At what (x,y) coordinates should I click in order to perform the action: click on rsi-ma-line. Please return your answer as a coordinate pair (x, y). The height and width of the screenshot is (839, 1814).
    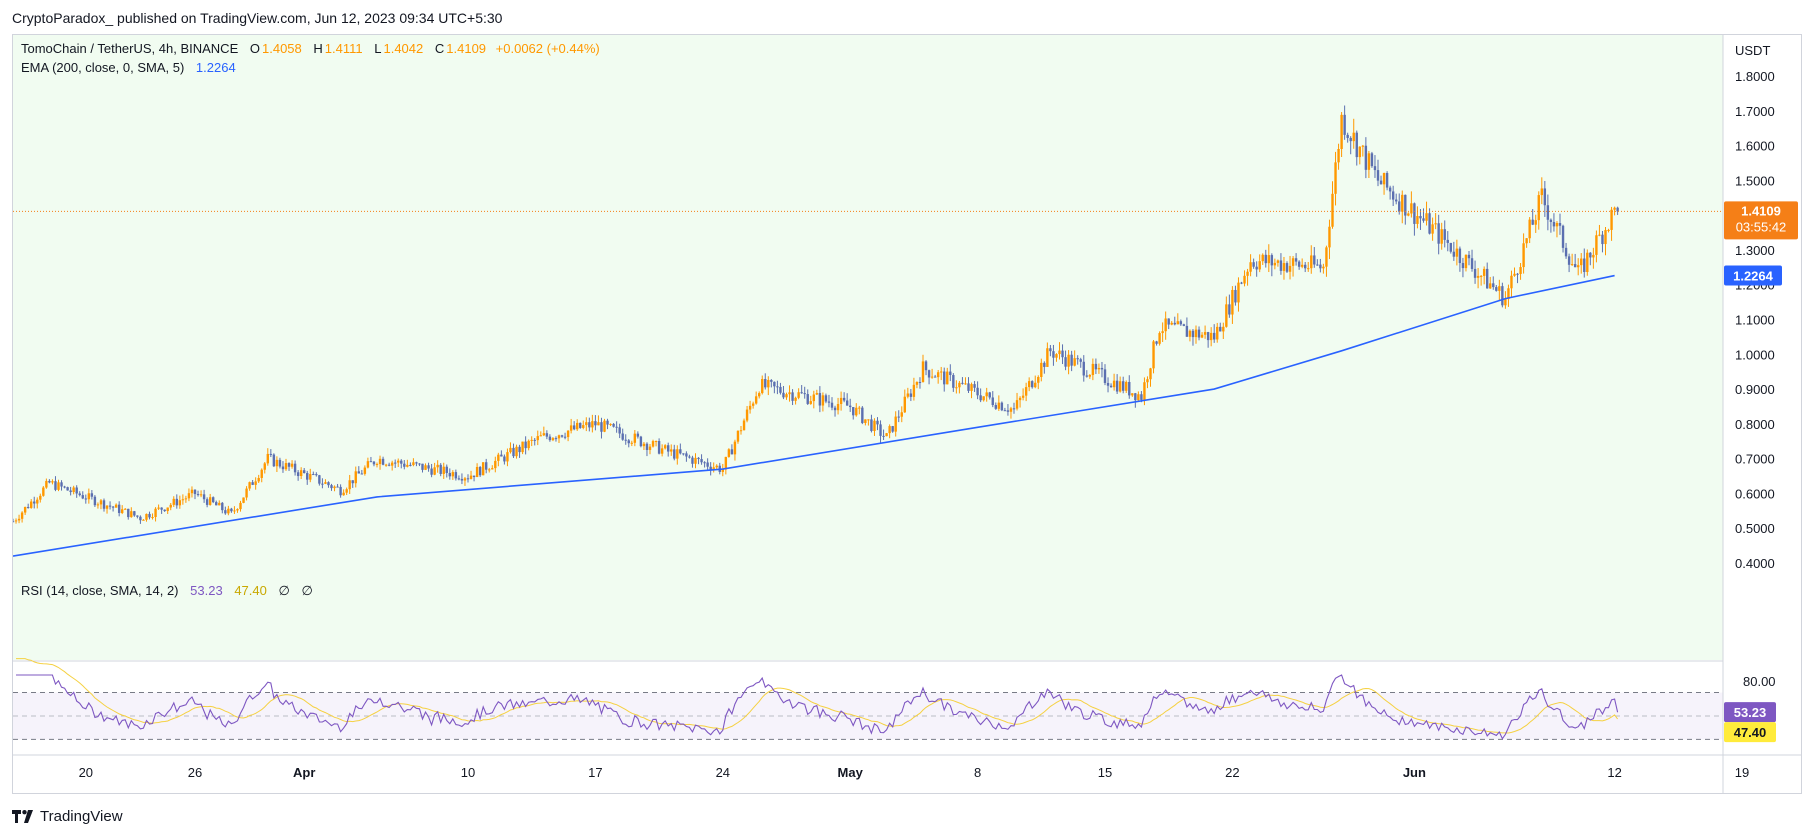
    Looking at the image, I should click on (817, 696).